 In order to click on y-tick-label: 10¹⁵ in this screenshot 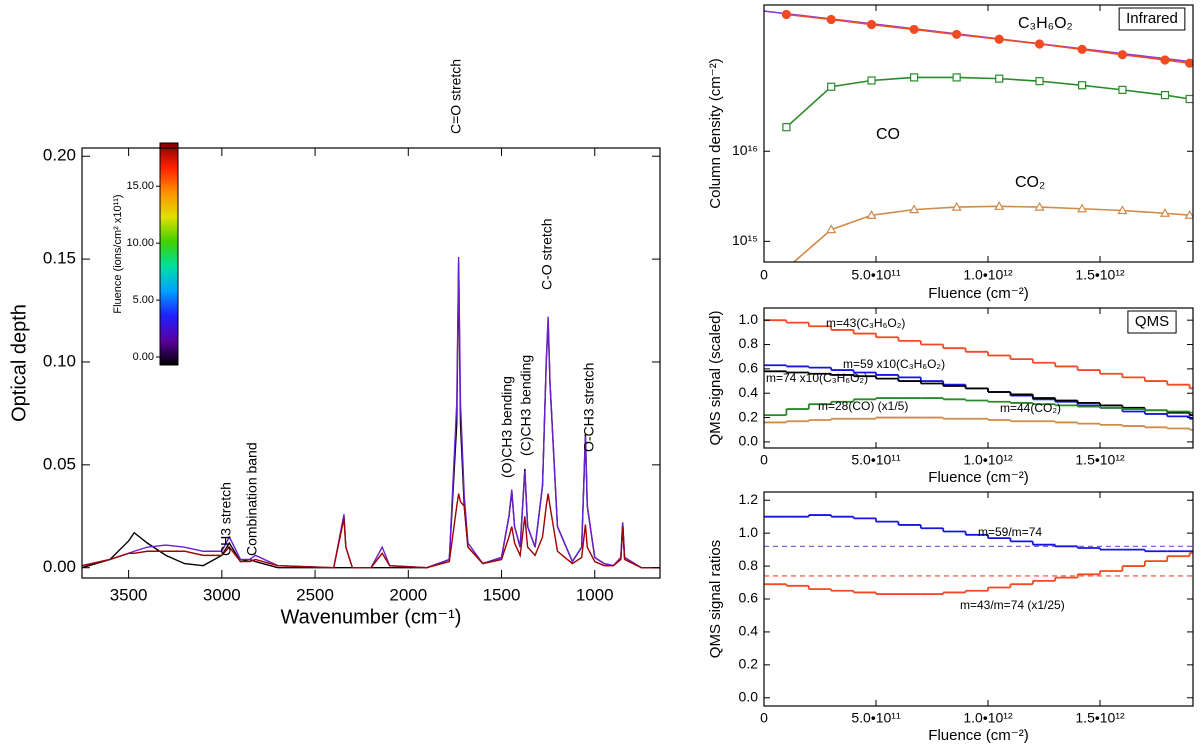, I will do `click(745, 240)`.